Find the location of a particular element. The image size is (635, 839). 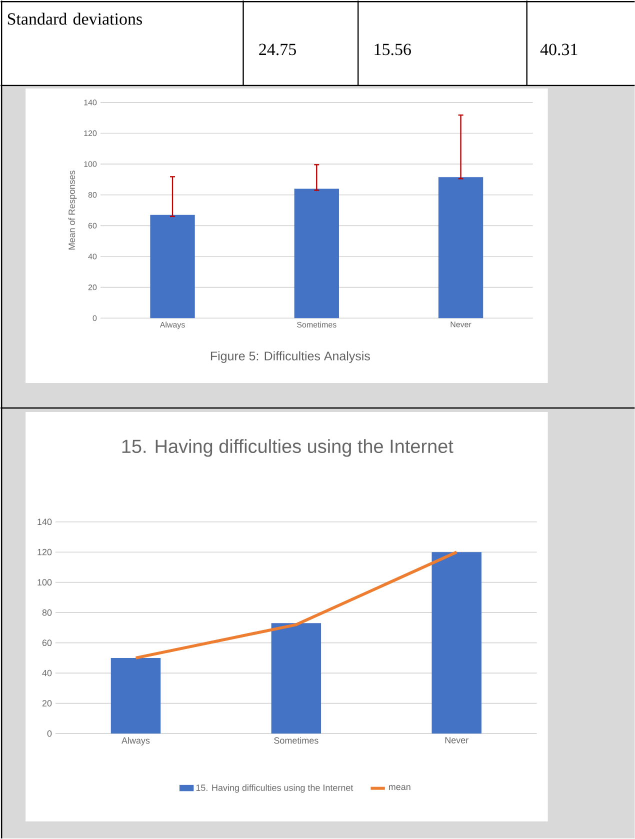

y-tick-label: 140 is located at coordinates (45, 522).